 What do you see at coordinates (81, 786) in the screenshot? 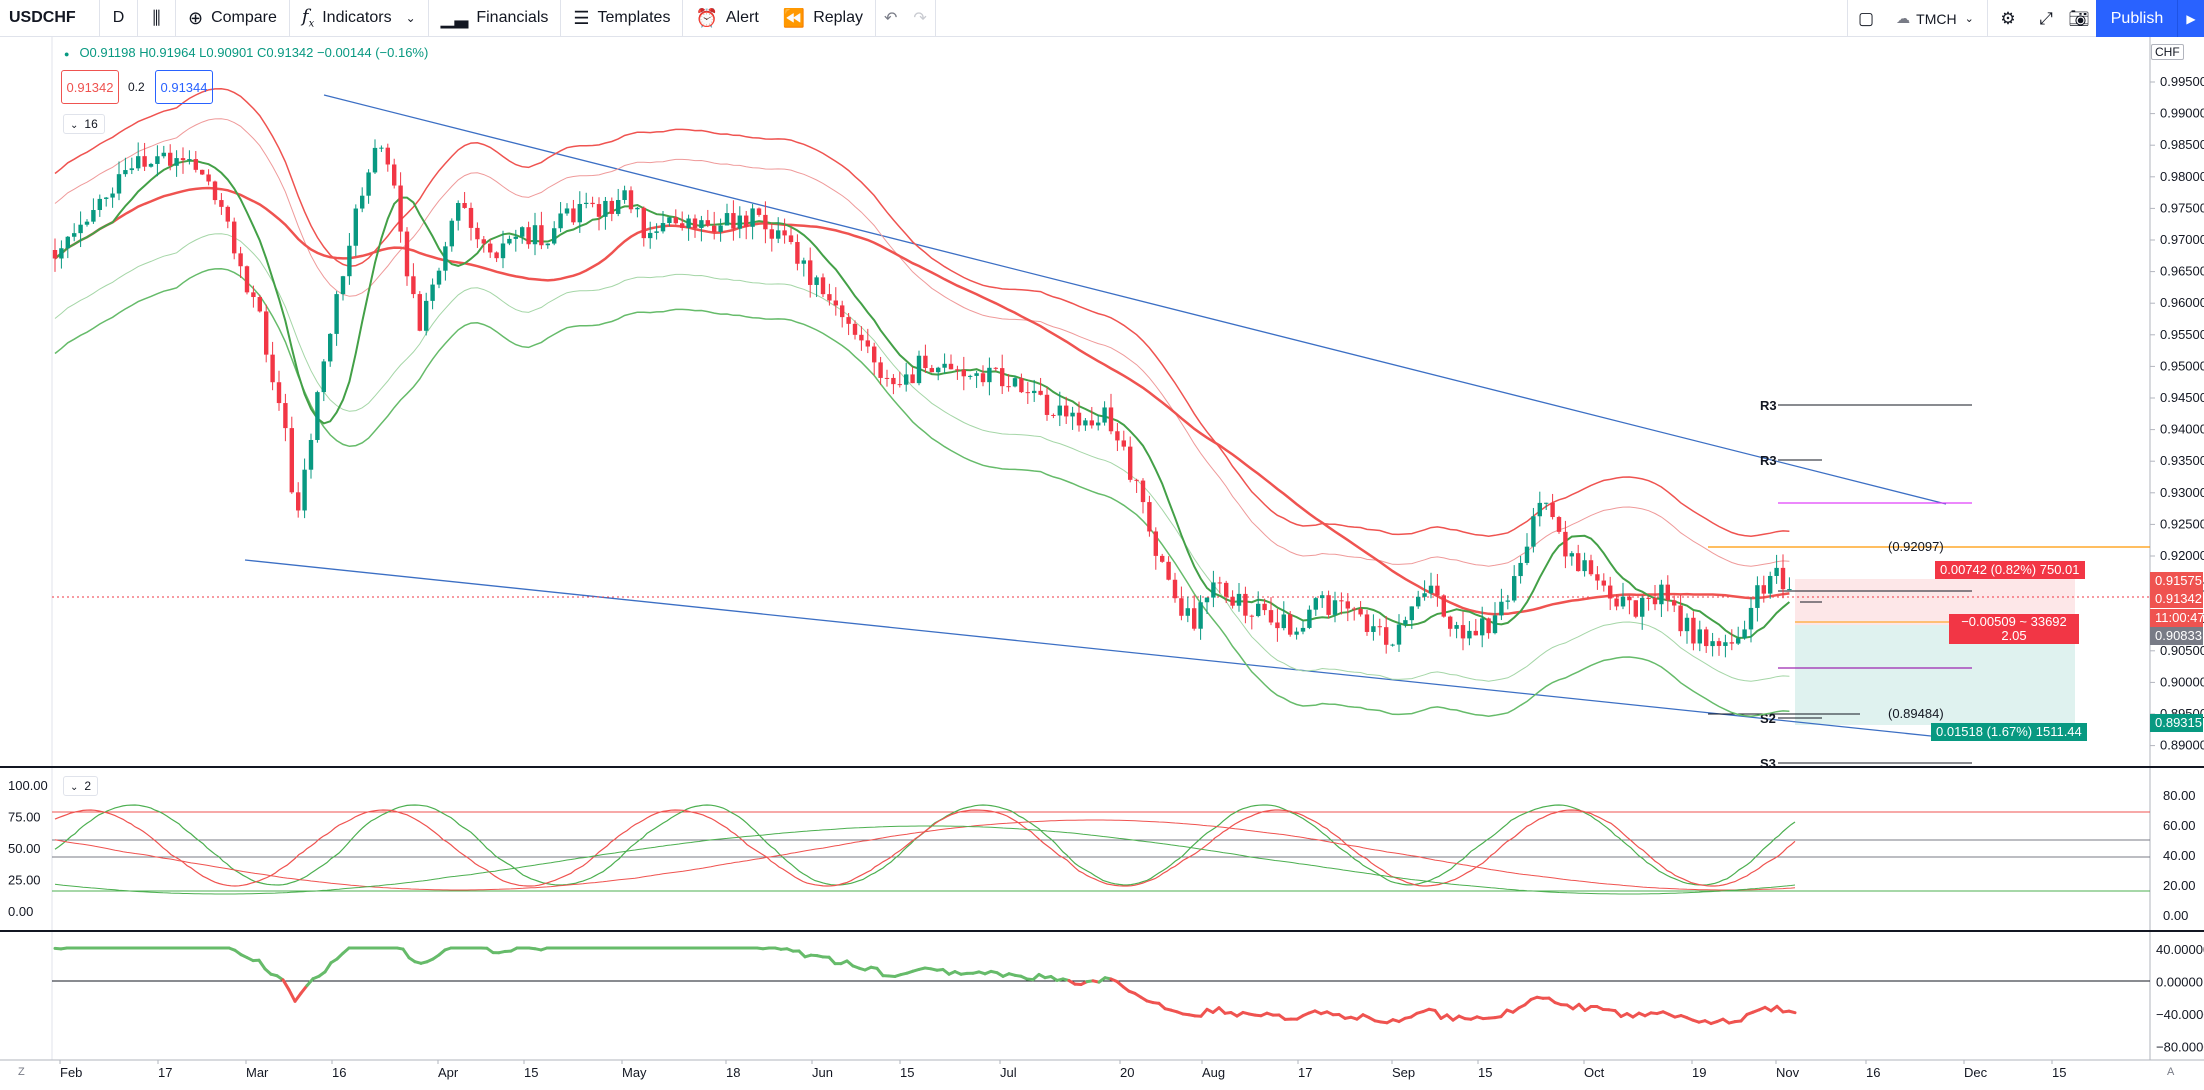
I see `stoch-collapse-toggle: ⌄ 2` at bounding box center [81, 786].